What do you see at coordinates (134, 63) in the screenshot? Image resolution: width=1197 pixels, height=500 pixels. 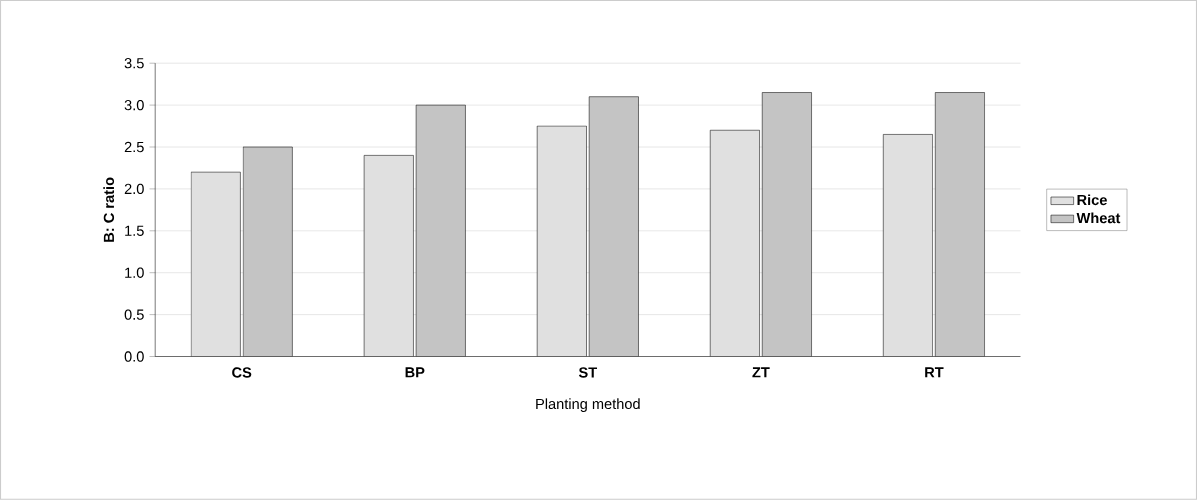 I see `y-tick-label: 3.5` at bounding box center [134, 63].